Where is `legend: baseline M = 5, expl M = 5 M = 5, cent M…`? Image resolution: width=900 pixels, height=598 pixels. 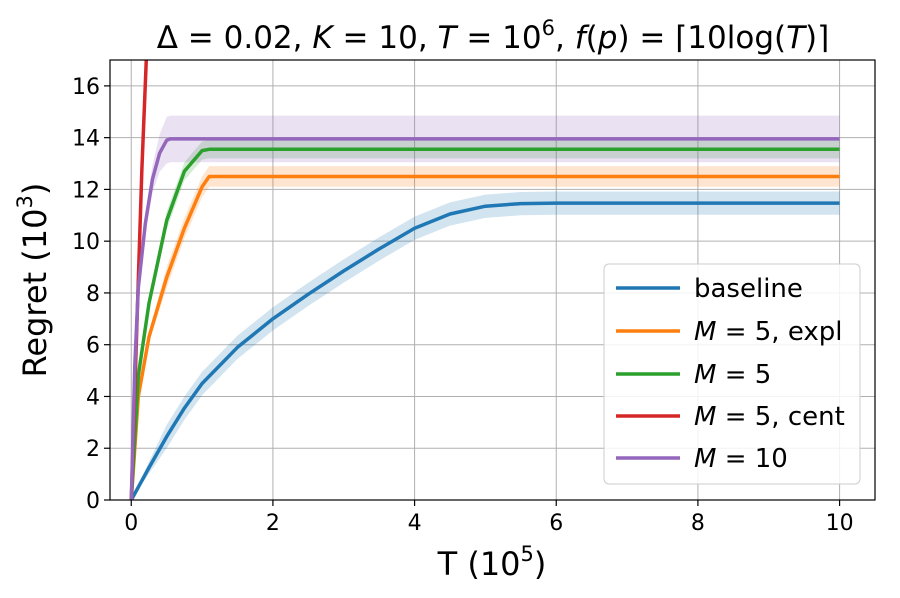
legend: baseline M = 5, expl M = 5 M = 5, cent M… is located at coordinates (732, 374).